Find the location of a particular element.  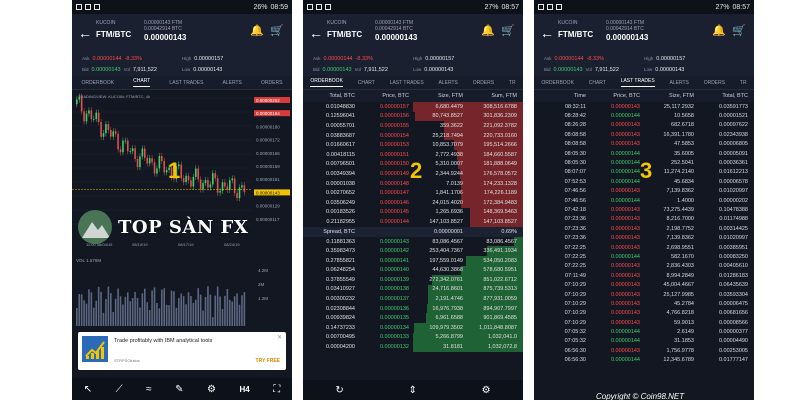

trade-row: 08:32:11 0.00000143 25,117.2932 0.03591773 is located at coordinates (644, 106).